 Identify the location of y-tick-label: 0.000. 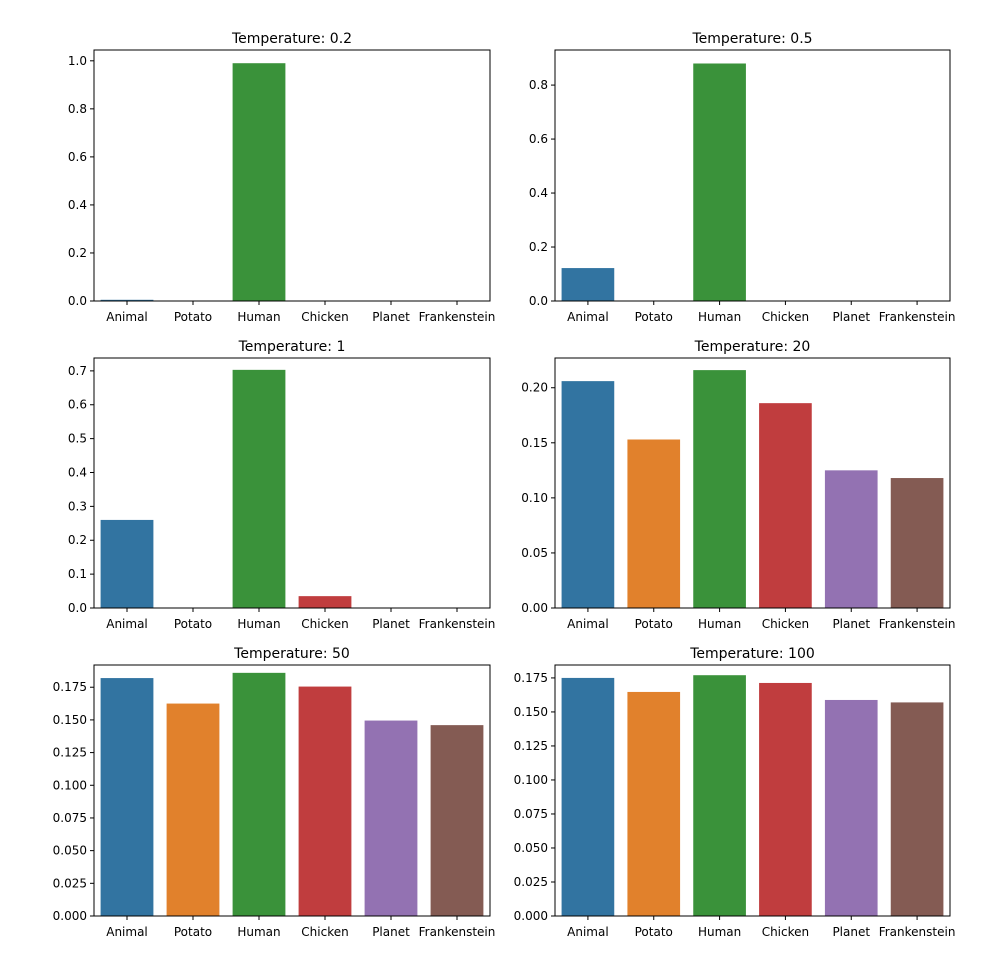
(531, 916).